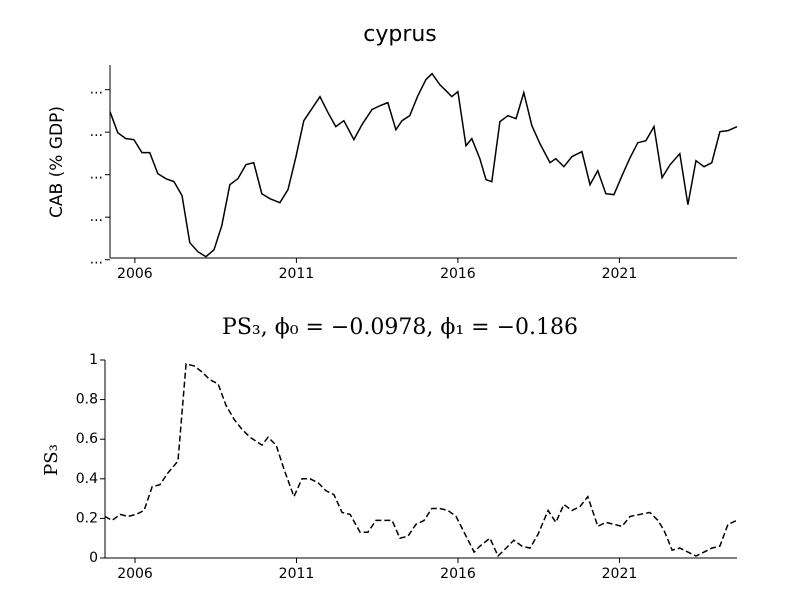  Describe the element at coordinates (93, 558) in the screenshot. I see `y-tick-label: 0` at that location.